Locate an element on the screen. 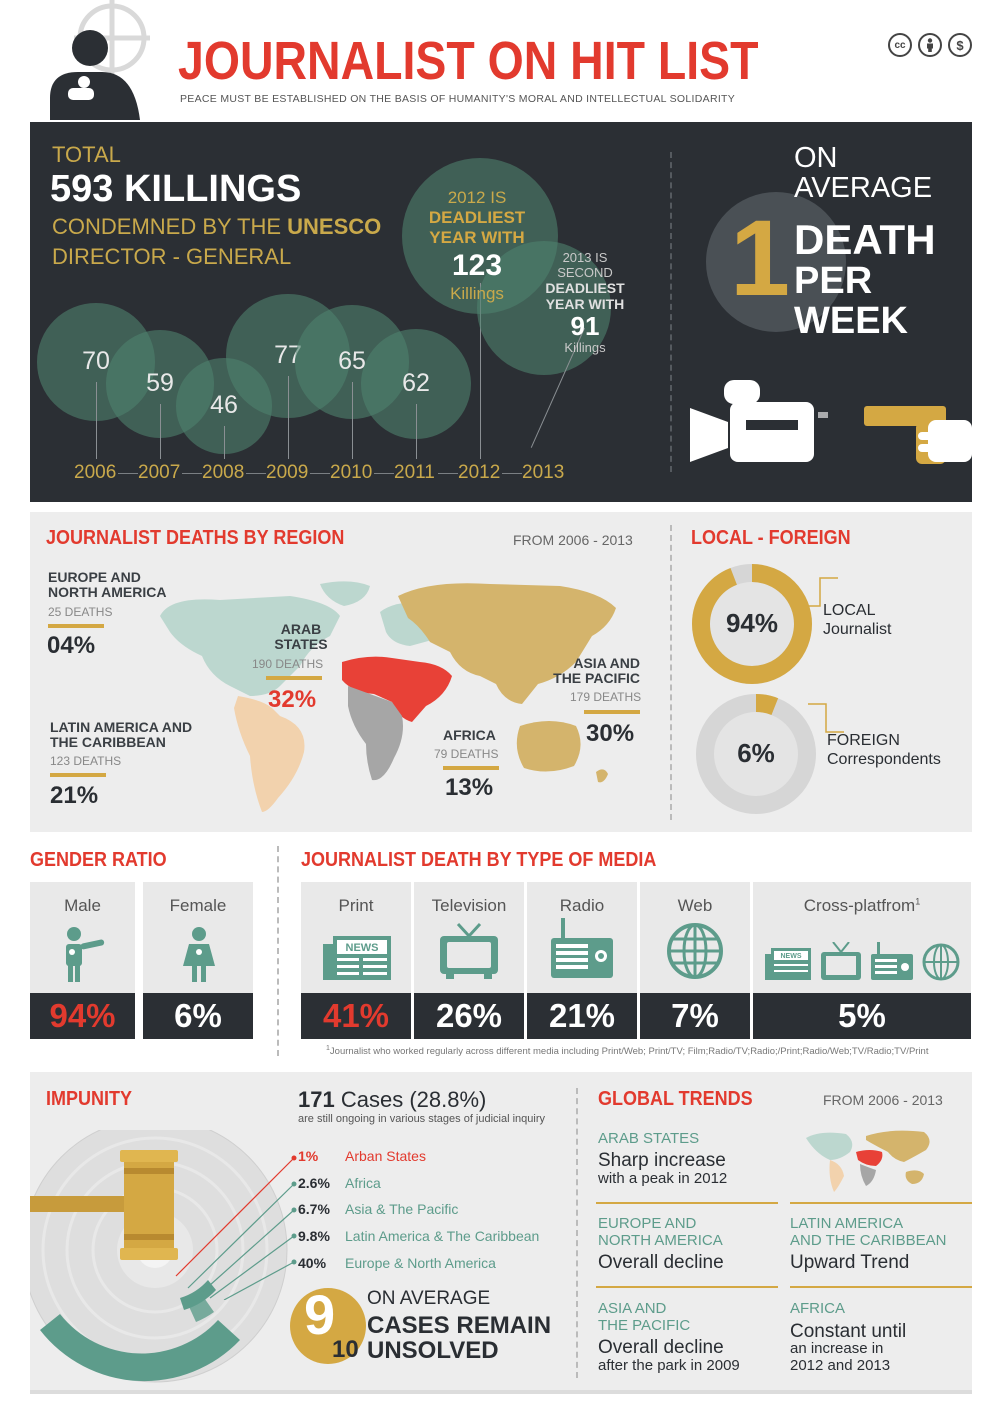 This screenshot has height=1414, width=1000. region-name-line: THE CARIBBEAN is located at coordinates (108, 742).